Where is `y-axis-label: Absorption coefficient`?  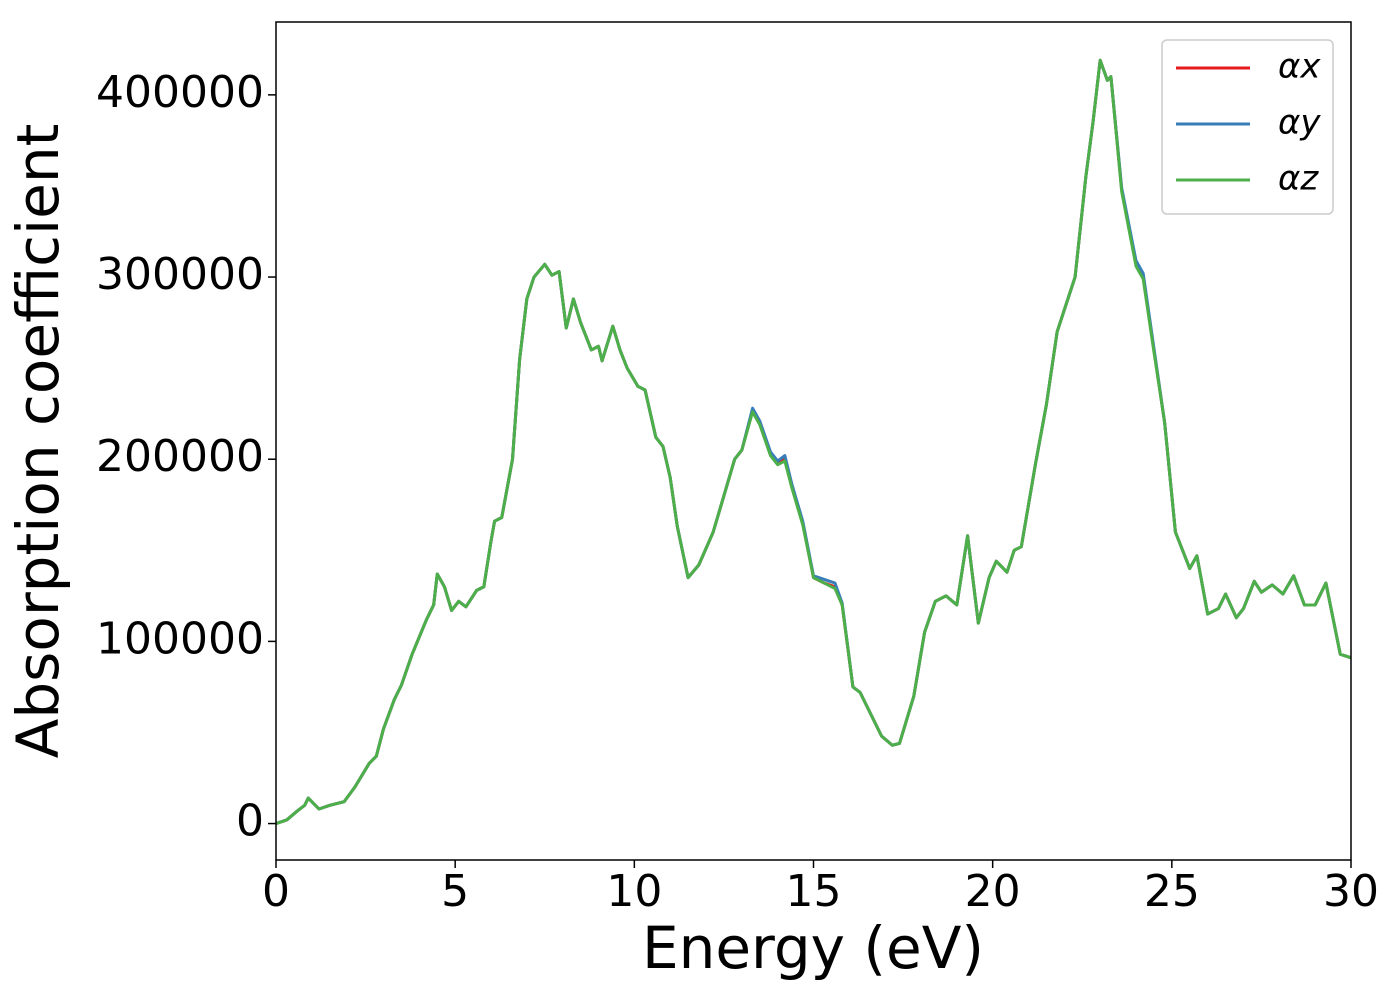 y-axis-label: Absorption coefficient is located at coordinates (38, 441).